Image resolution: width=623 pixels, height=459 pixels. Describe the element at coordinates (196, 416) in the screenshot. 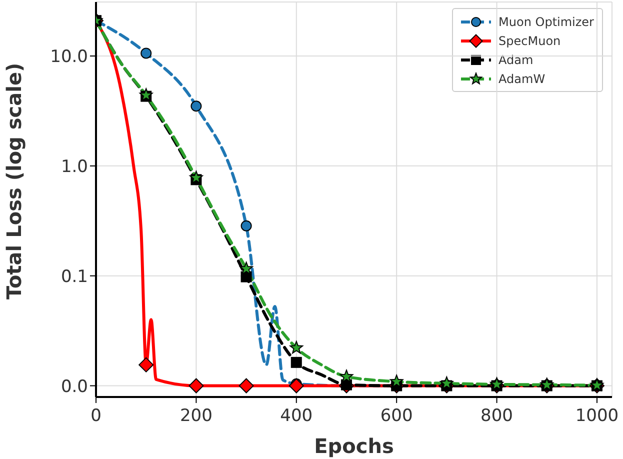

I see `x-tick-label: 200` at that location.